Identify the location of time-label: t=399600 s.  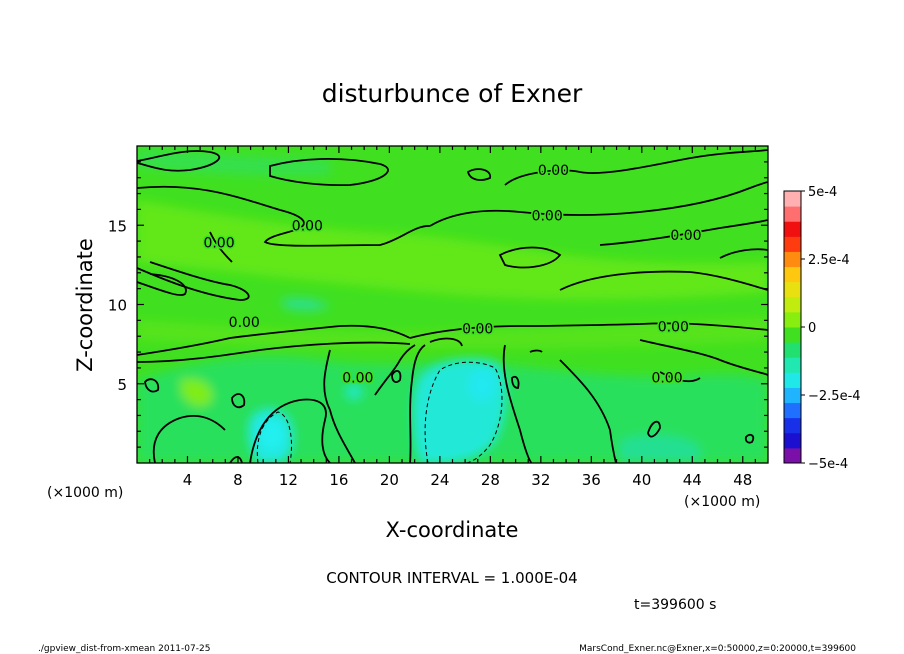
(675, 605).